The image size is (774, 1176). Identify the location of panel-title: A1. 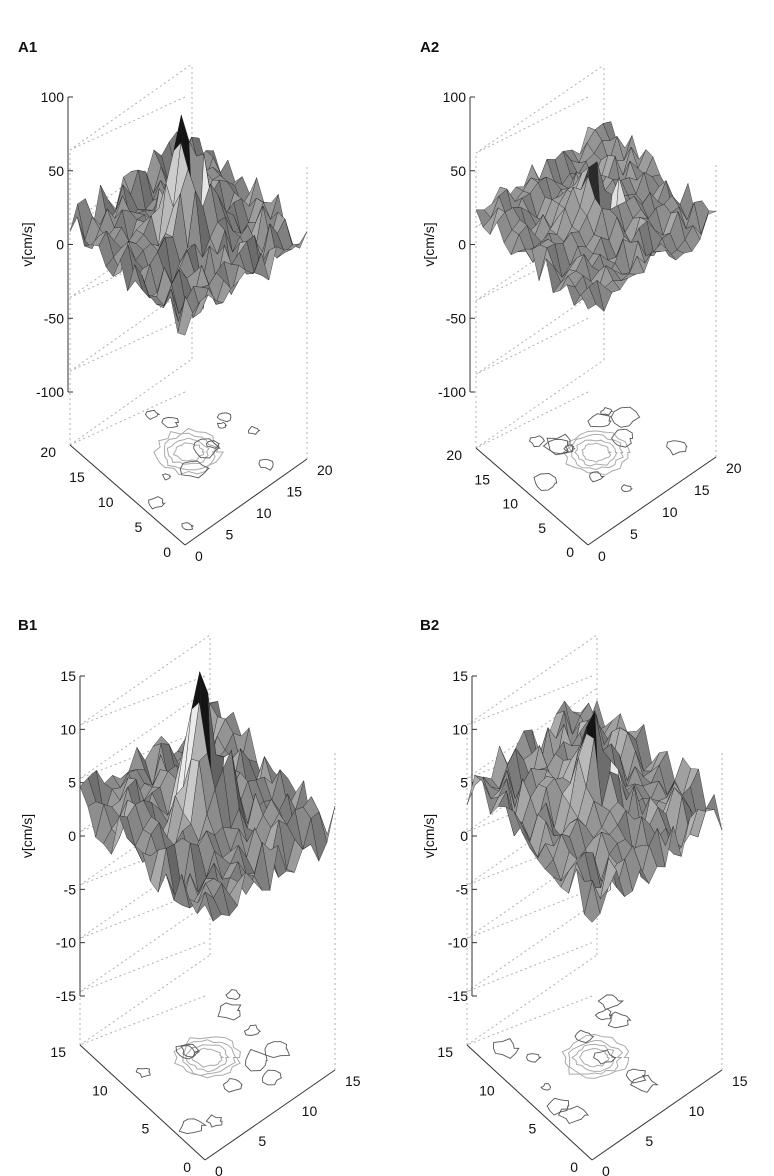
(27, 47).